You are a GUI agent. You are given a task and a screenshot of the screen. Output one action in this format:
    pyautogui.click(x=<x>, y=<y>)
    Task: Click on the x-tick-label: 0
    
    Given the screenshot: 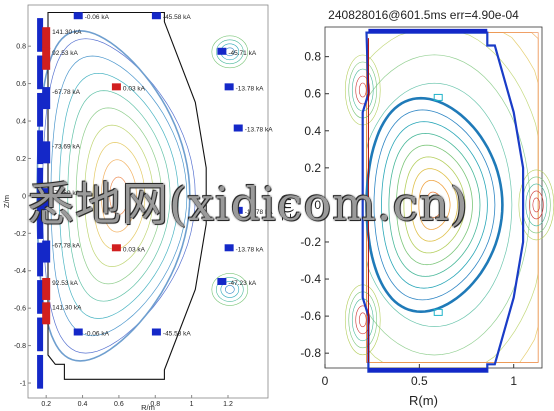 What is the action you would take?
    pyautogui.click(x=325, y=381)
    